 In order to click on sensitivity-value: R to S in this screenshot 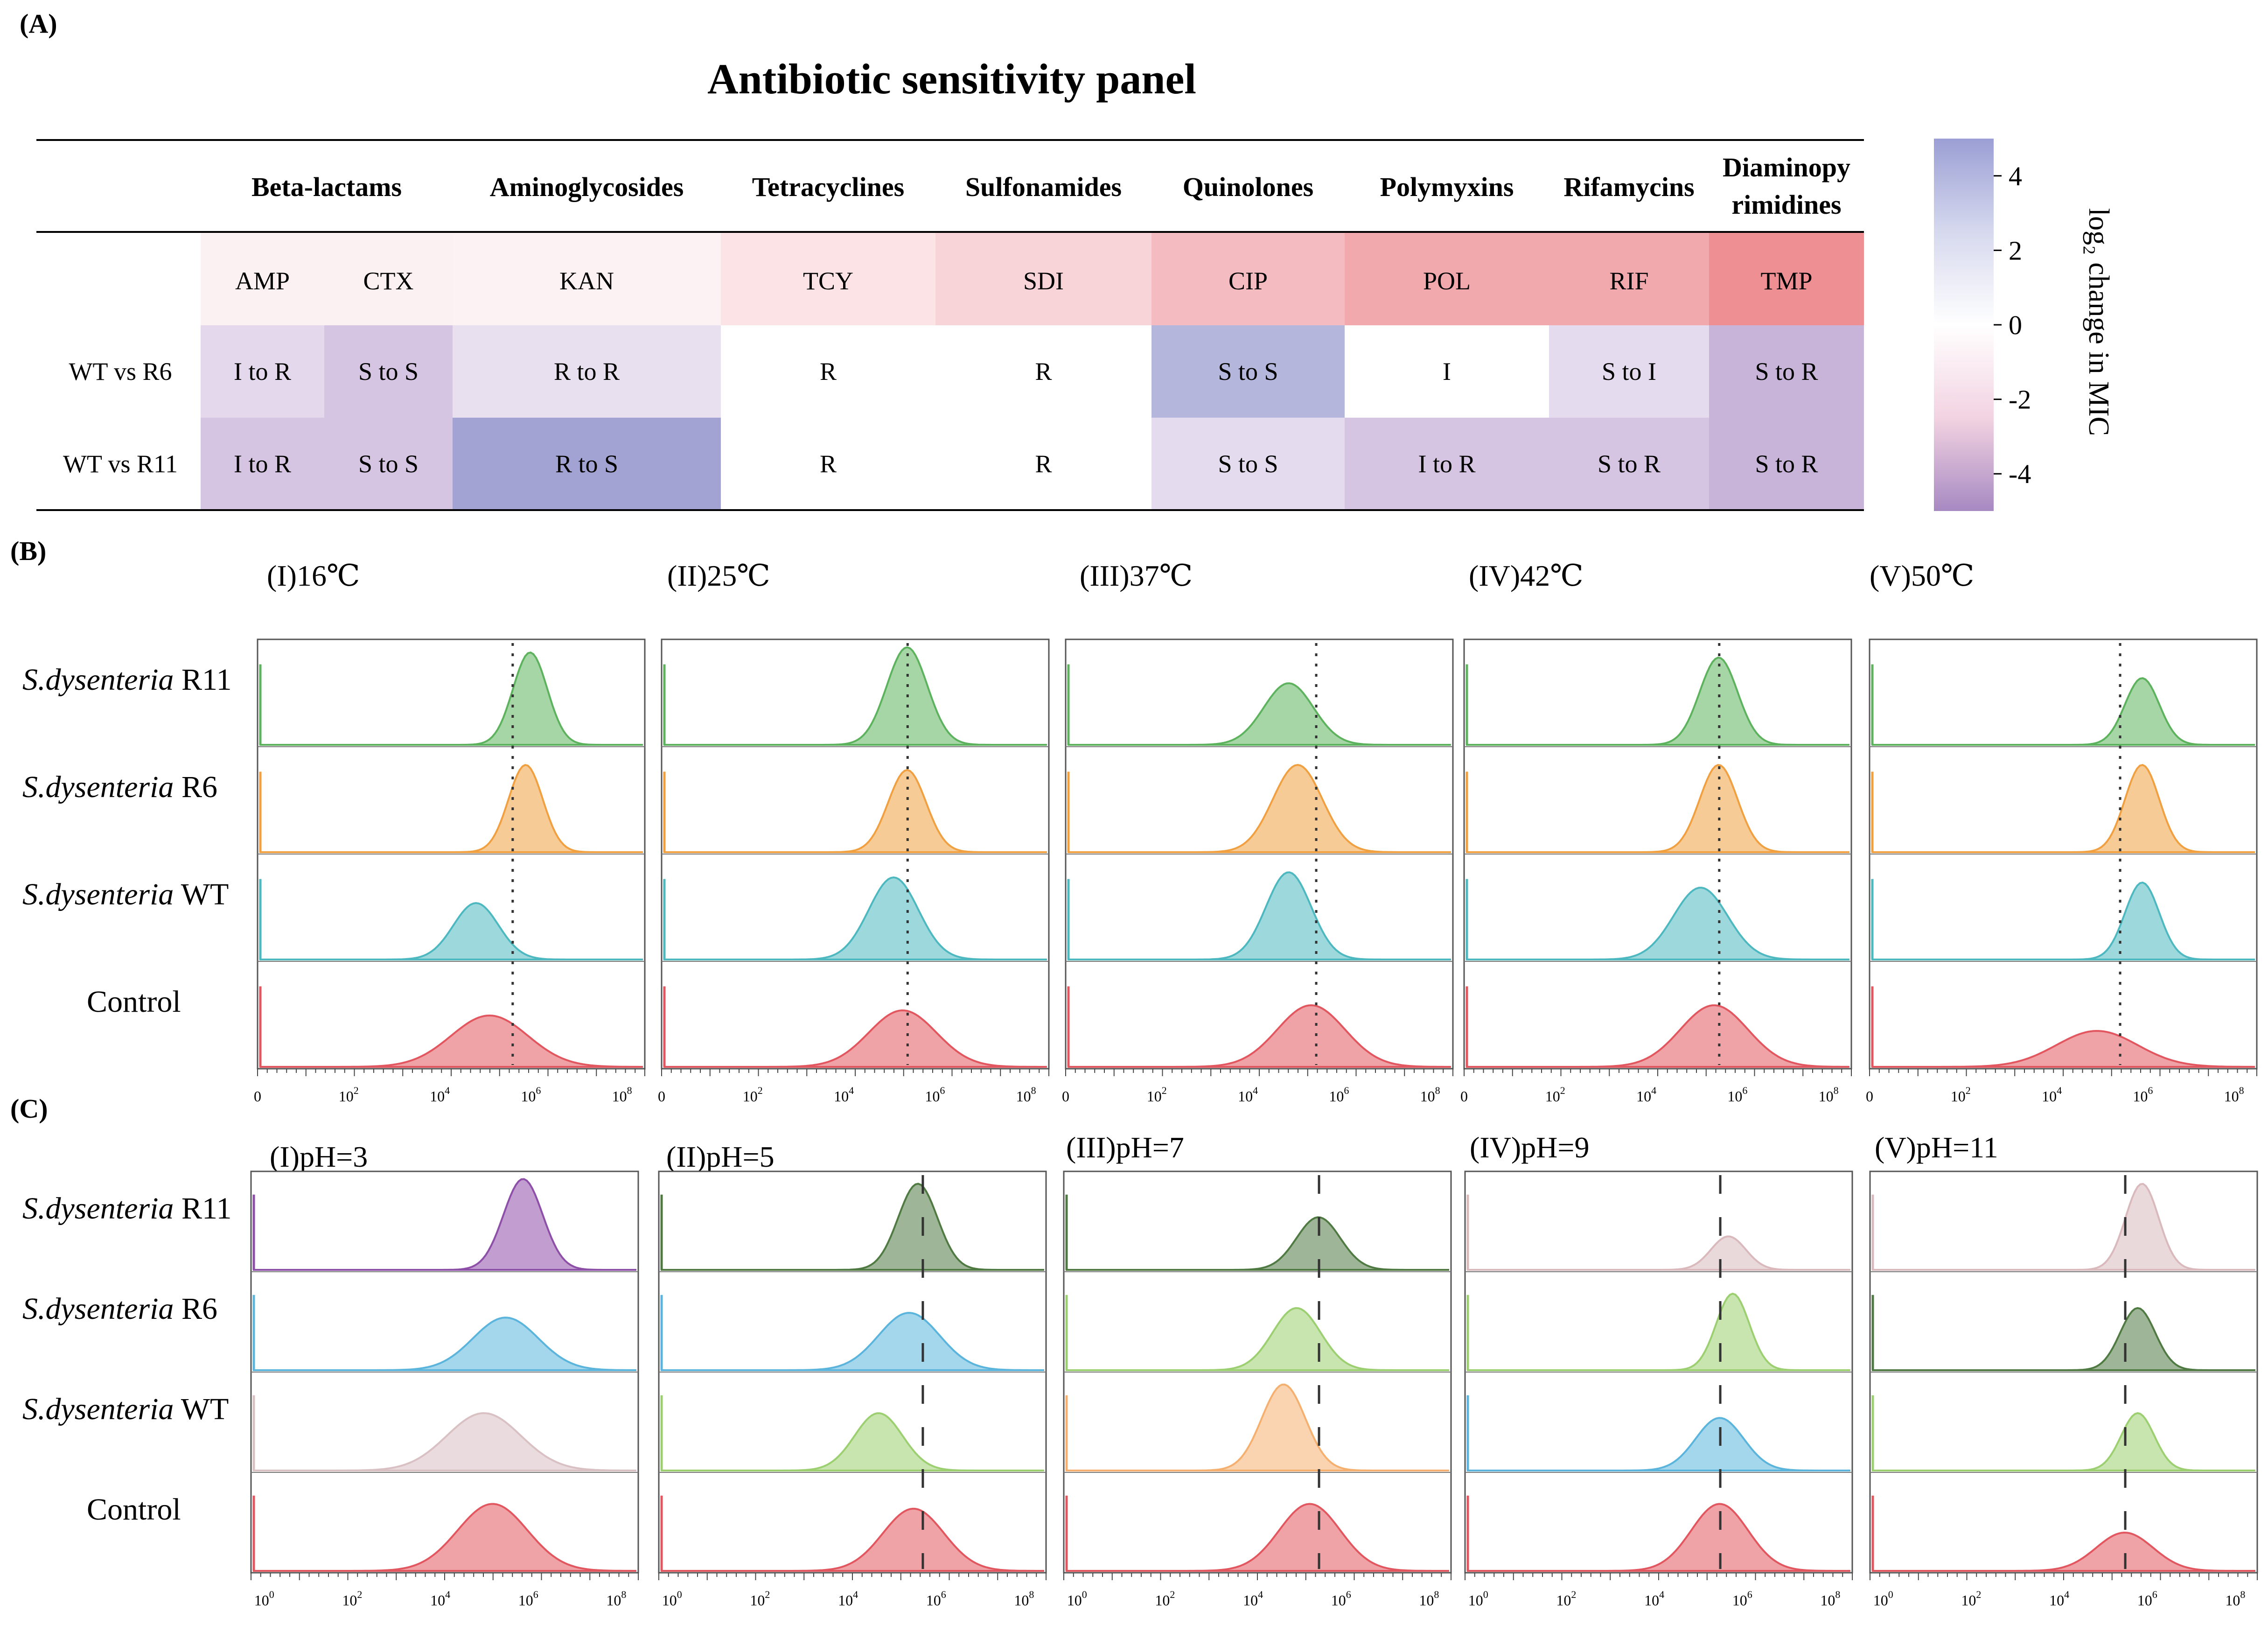, I will do `click(586, 464)`.